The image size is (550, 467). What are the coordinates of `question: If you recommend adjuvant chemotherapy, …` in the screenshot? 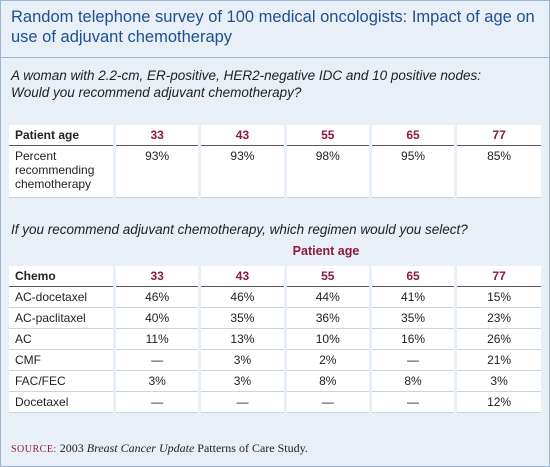 It's located at (239, 229).